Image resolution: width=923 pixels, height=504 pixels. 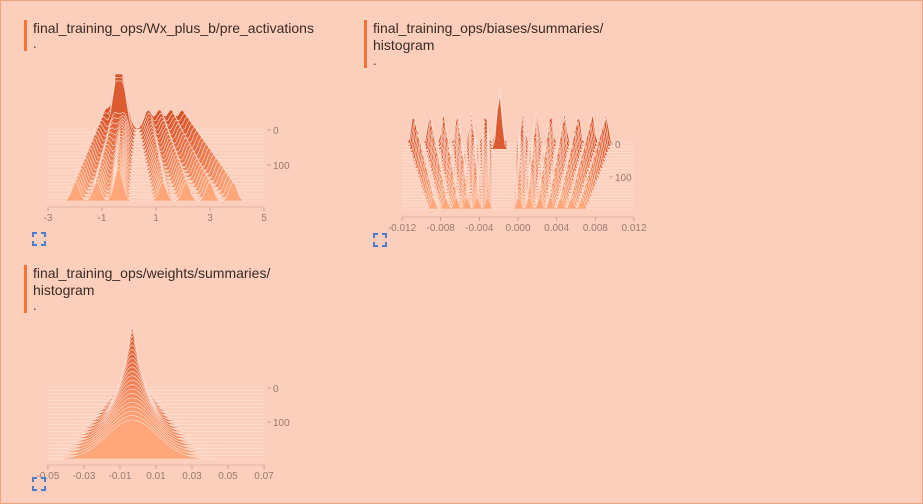 What do you see at coordinates (156, 218) in the screenshot?
I see `x-tick-label: 1` at bounding box center [156, 218].